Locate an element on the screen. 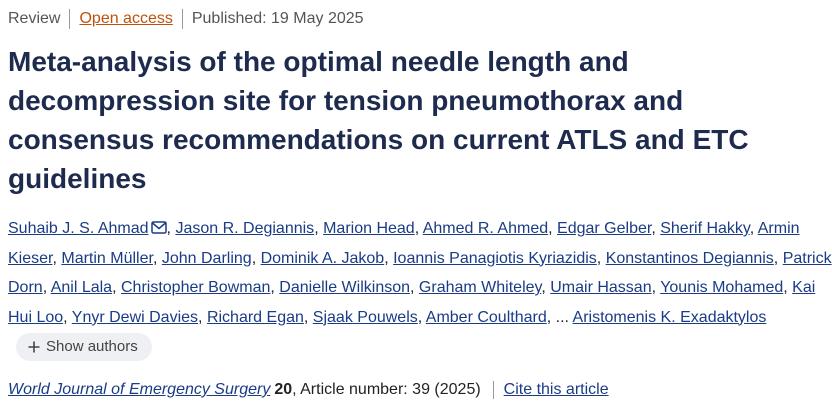 The height and width of the screenshot is (420, 832). author-link: Ioannis Panagiotis Kyriazidis is located at coordinates (495, 258).